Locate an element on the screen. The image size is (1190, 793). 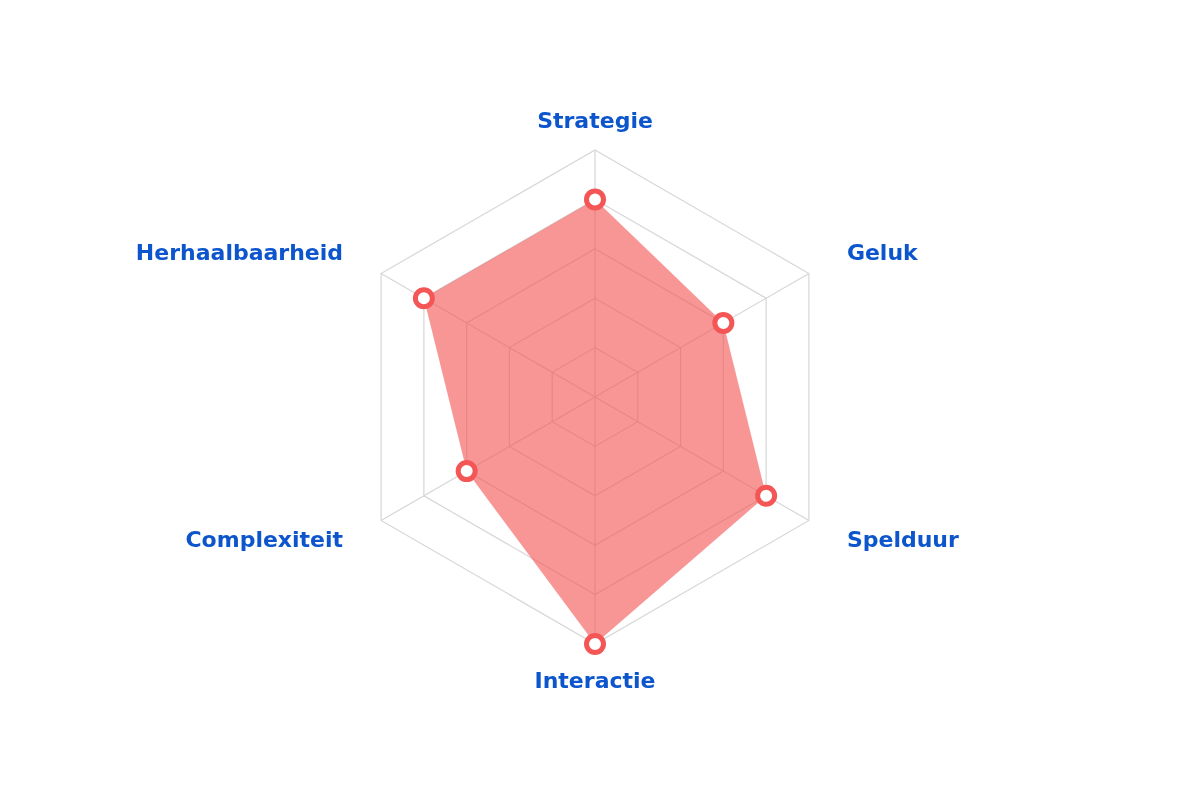
spoke-label: Complexiteit is located at coordinates (264, 539).